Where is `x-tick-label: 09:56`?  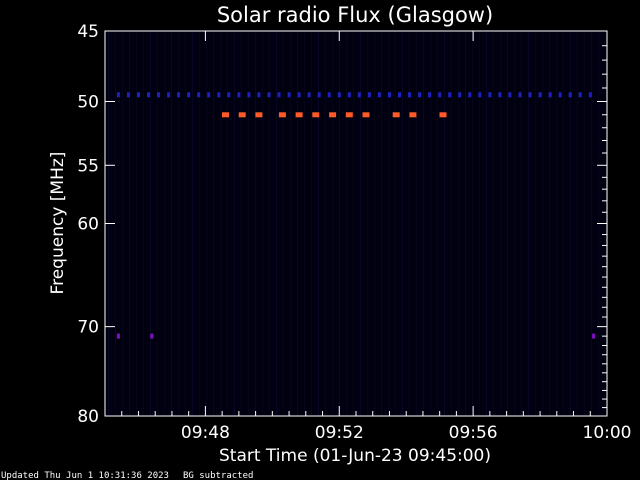 x-tick-label: 09:56 is located at coordinates (473, 433).